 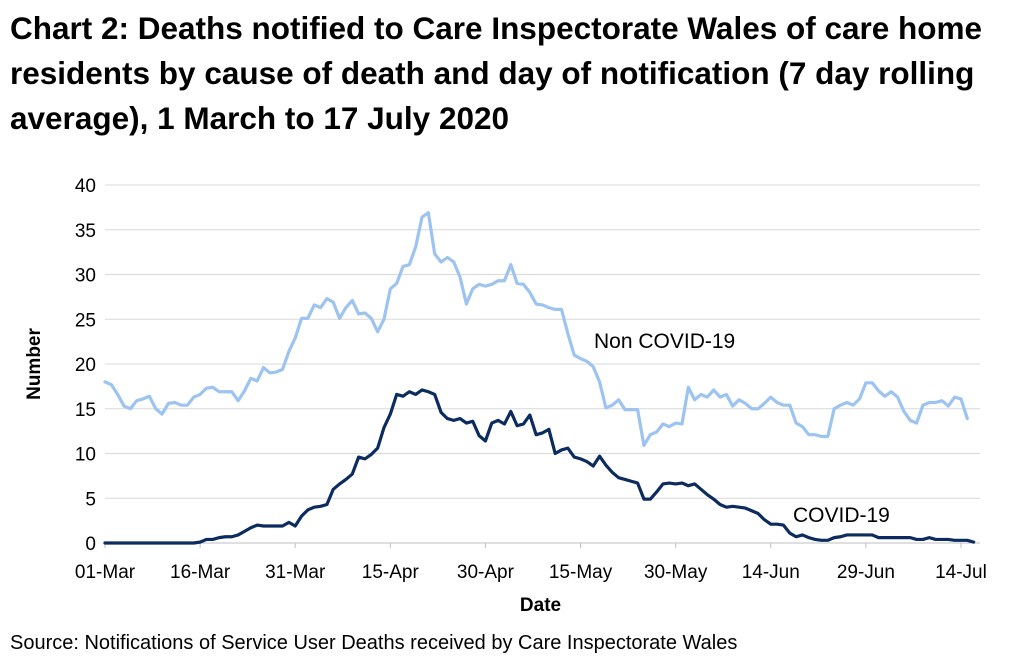 What do you see at coordinates (742, 428) in the screenshot?
I see `series-labels: Non COVID-19 COVID-19` at bounding box center [742, 428].